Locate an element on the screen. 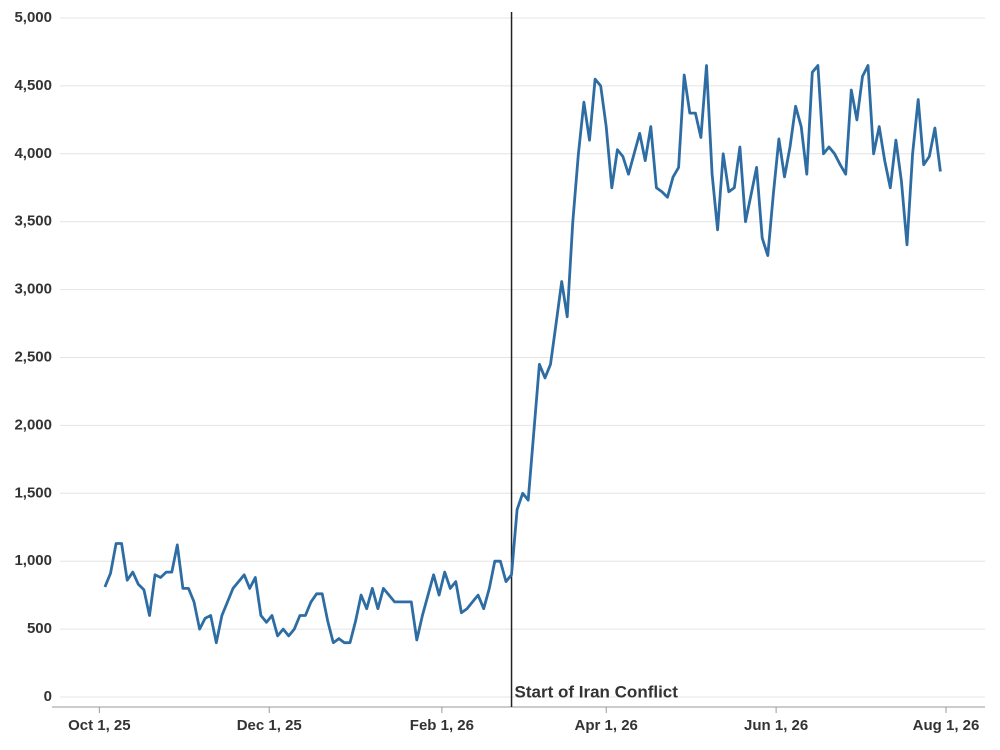 The width and height of the screenshot is (1000, 750). y-tick-label: 4,000 is located at coordinates (33, 153).